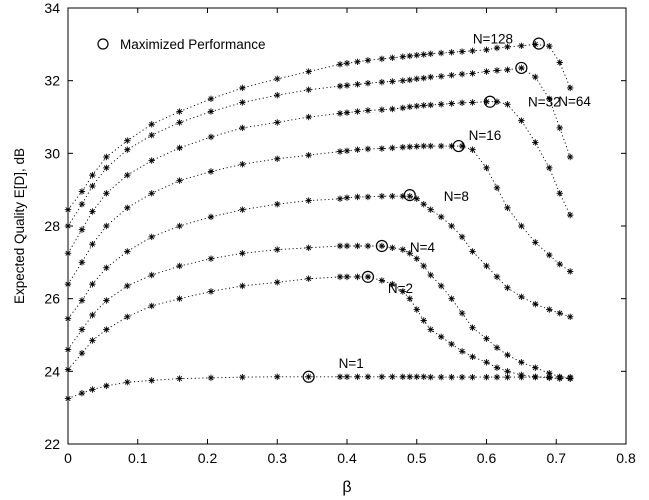 The image size is (649, 500). Describe the element at coordinates (19, 226) in the screenshot. I see `y-axis-label: Expected Quality E[D], dB` at that location.